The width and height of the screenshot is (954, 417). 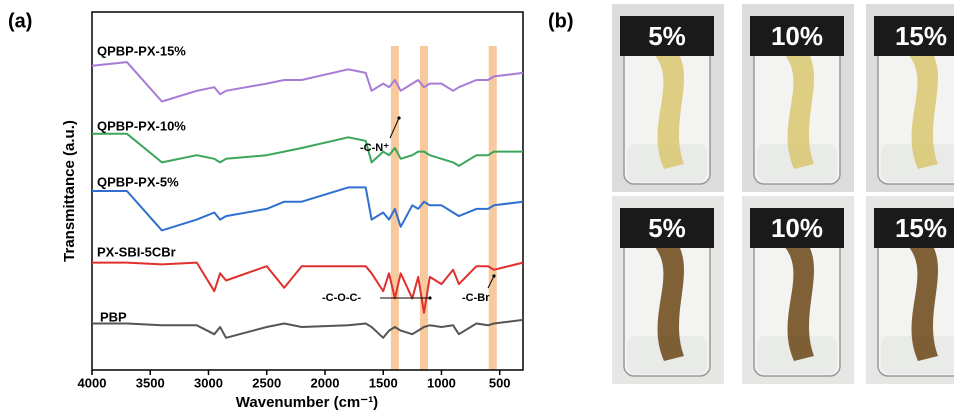 I want to click on annotation: -C-O-C-, so click(x=341, y=298).